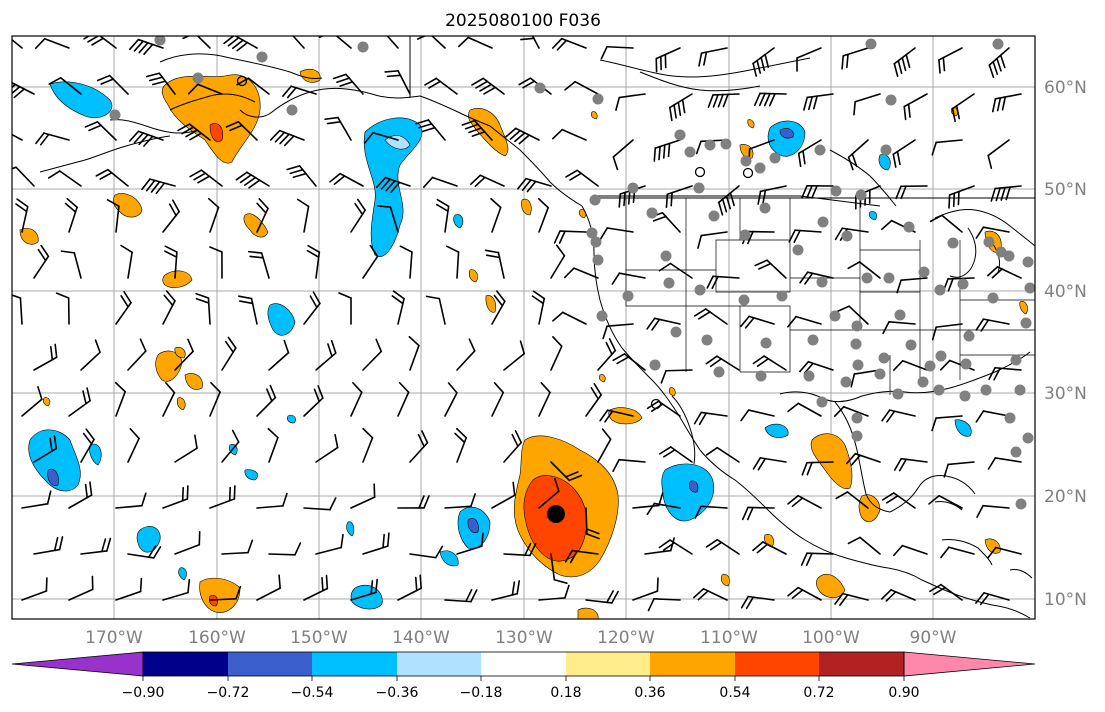  I want to click on lon-label: 170°W, so click(114, 638).